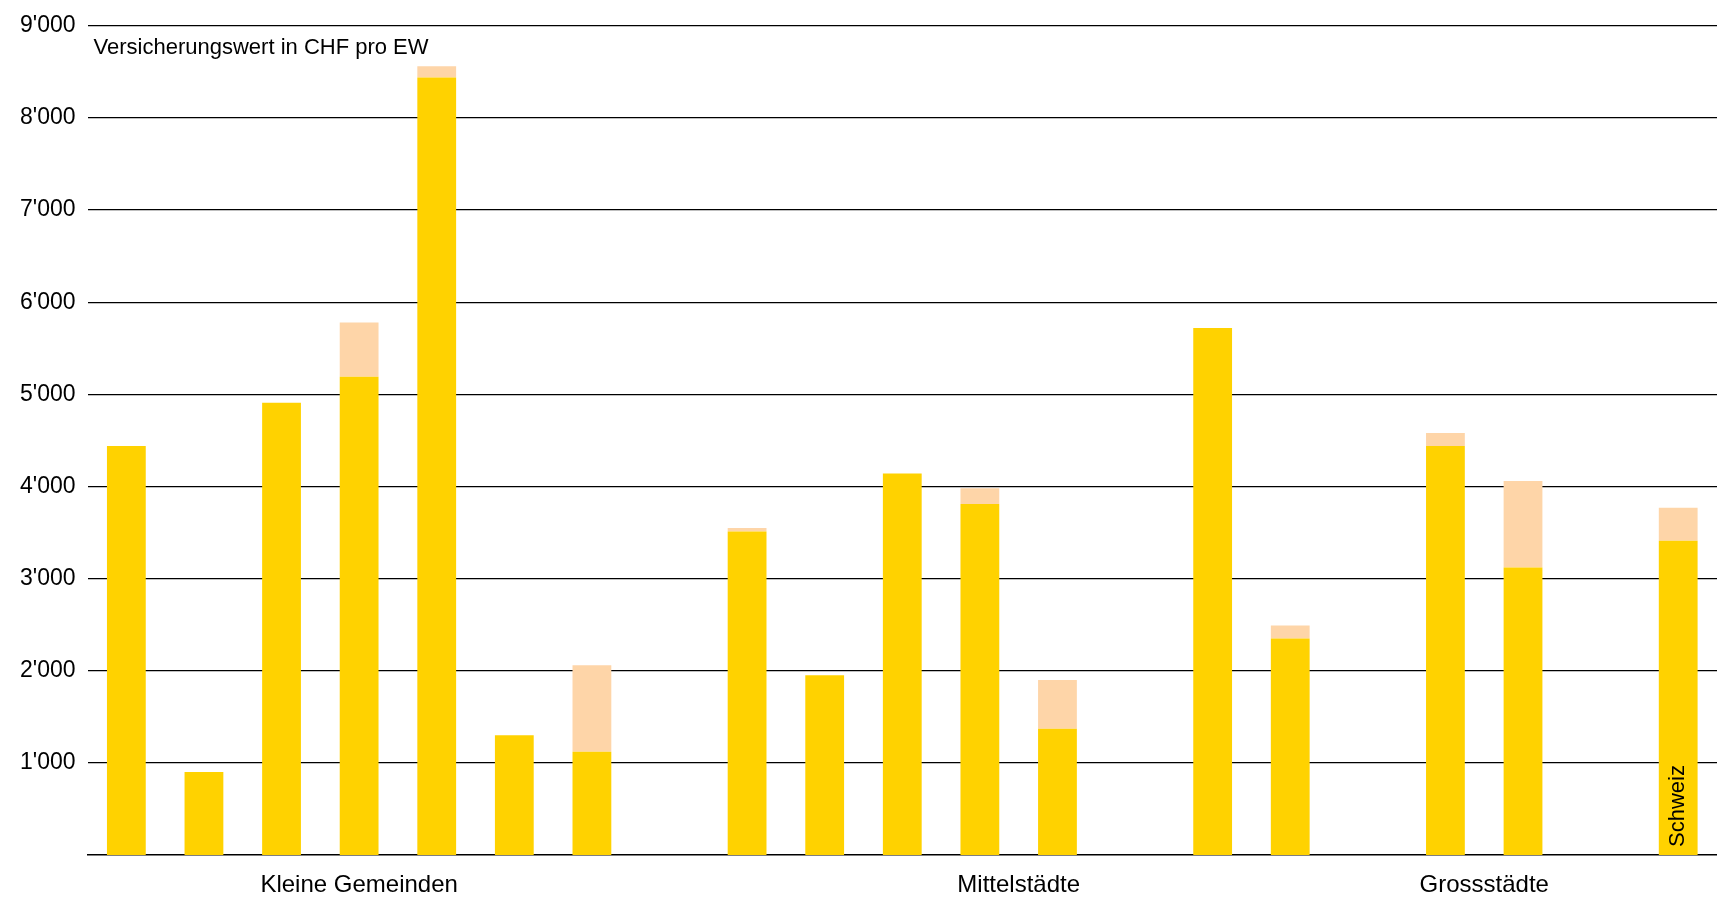 Image resolution: width=1717 pixels, height=901 pixels. What do you see at coordinates (1677, 806) in the screenshot?
I see `x-tick-label: Schweiz` at bounding box center [1677, 806].